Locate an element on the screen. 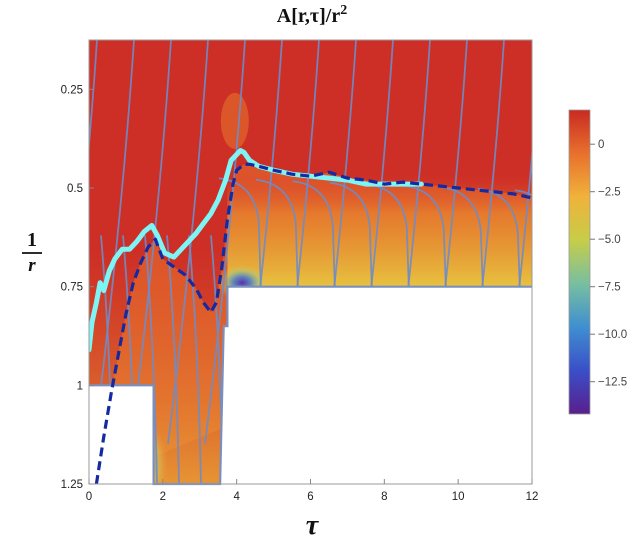  x-axis: 0 2 4 6 8 10 12 is located at coordinates (312, 491).